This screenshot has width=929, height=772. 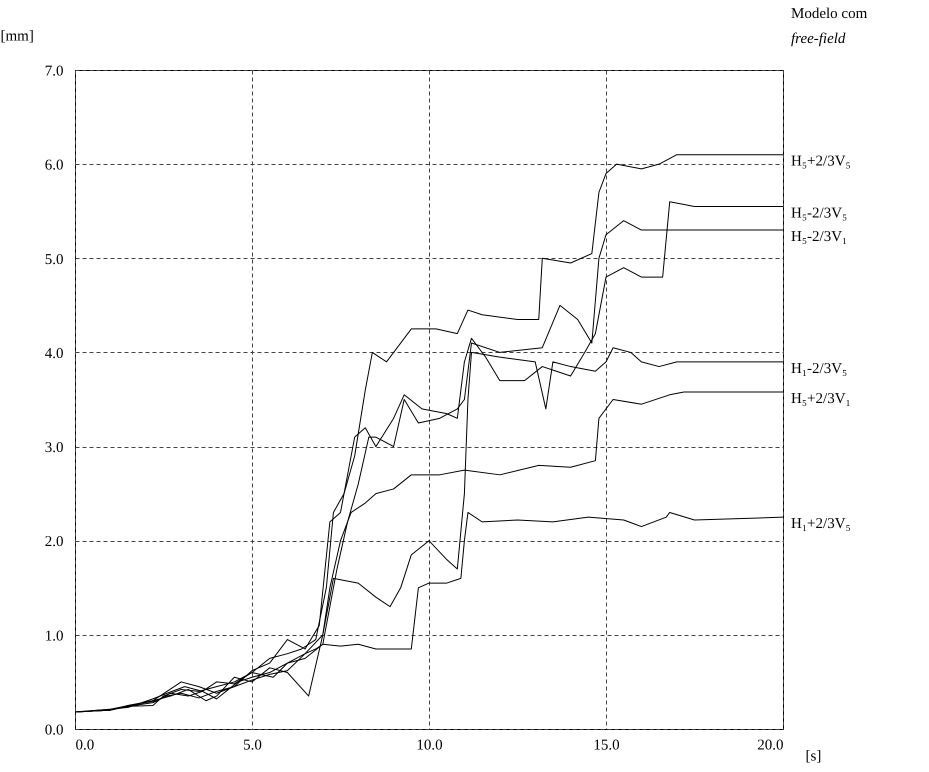 What do you see at coordinates (54, 166) in the screenshot?
I see `y-tick-label: 6.0` at bounding box center [54, 166].